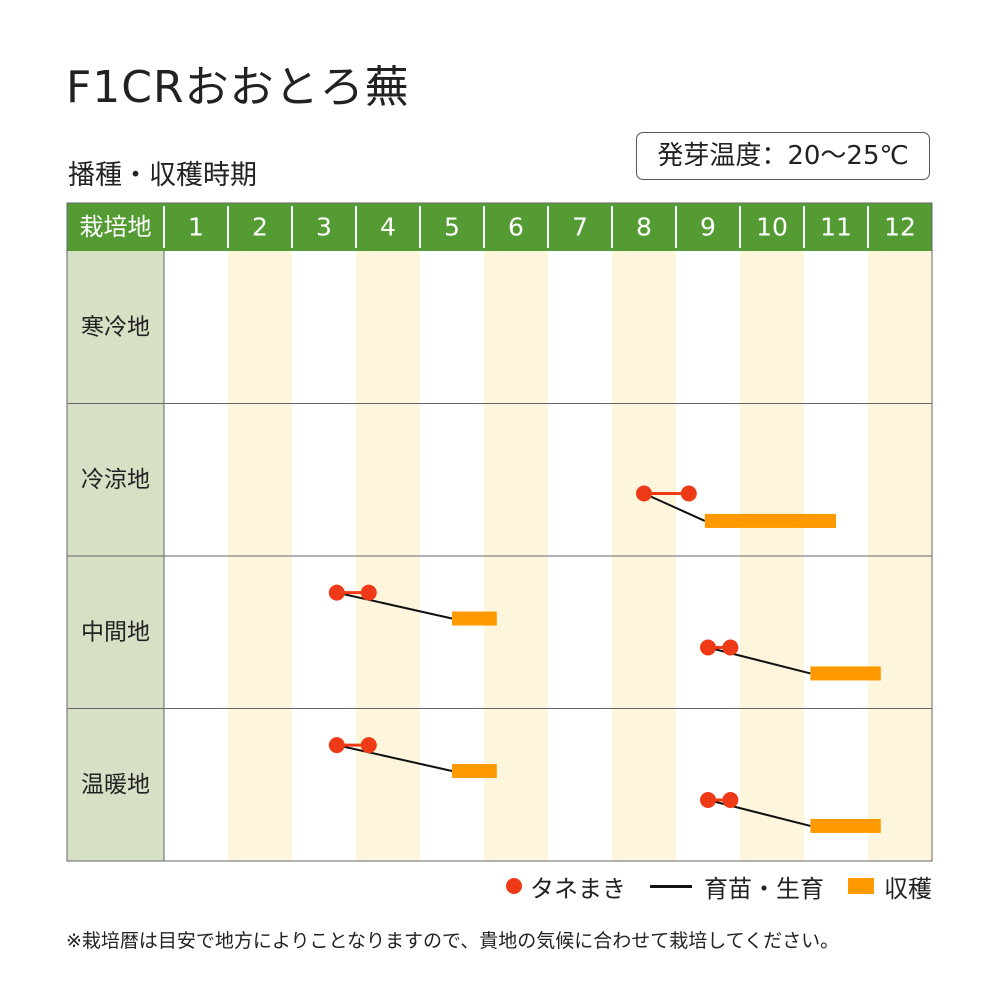 The height and width of the screenshot is (1000, 1000). What do you see at coordinates (238, 87) in the screenshot?
I see `chart-title: F1CRおおとろ蕪` at bounding box center [238, 87].